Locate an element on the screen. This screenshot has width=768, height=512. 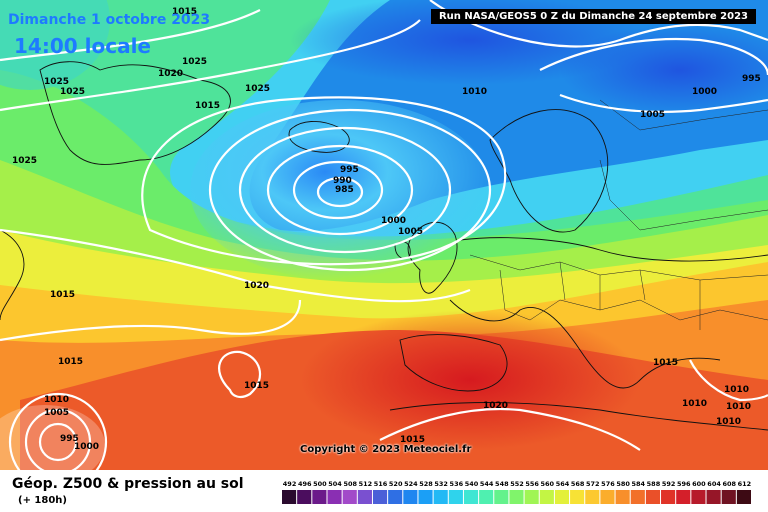
scale-value-label: 576 is located at coordinates (608, 484).